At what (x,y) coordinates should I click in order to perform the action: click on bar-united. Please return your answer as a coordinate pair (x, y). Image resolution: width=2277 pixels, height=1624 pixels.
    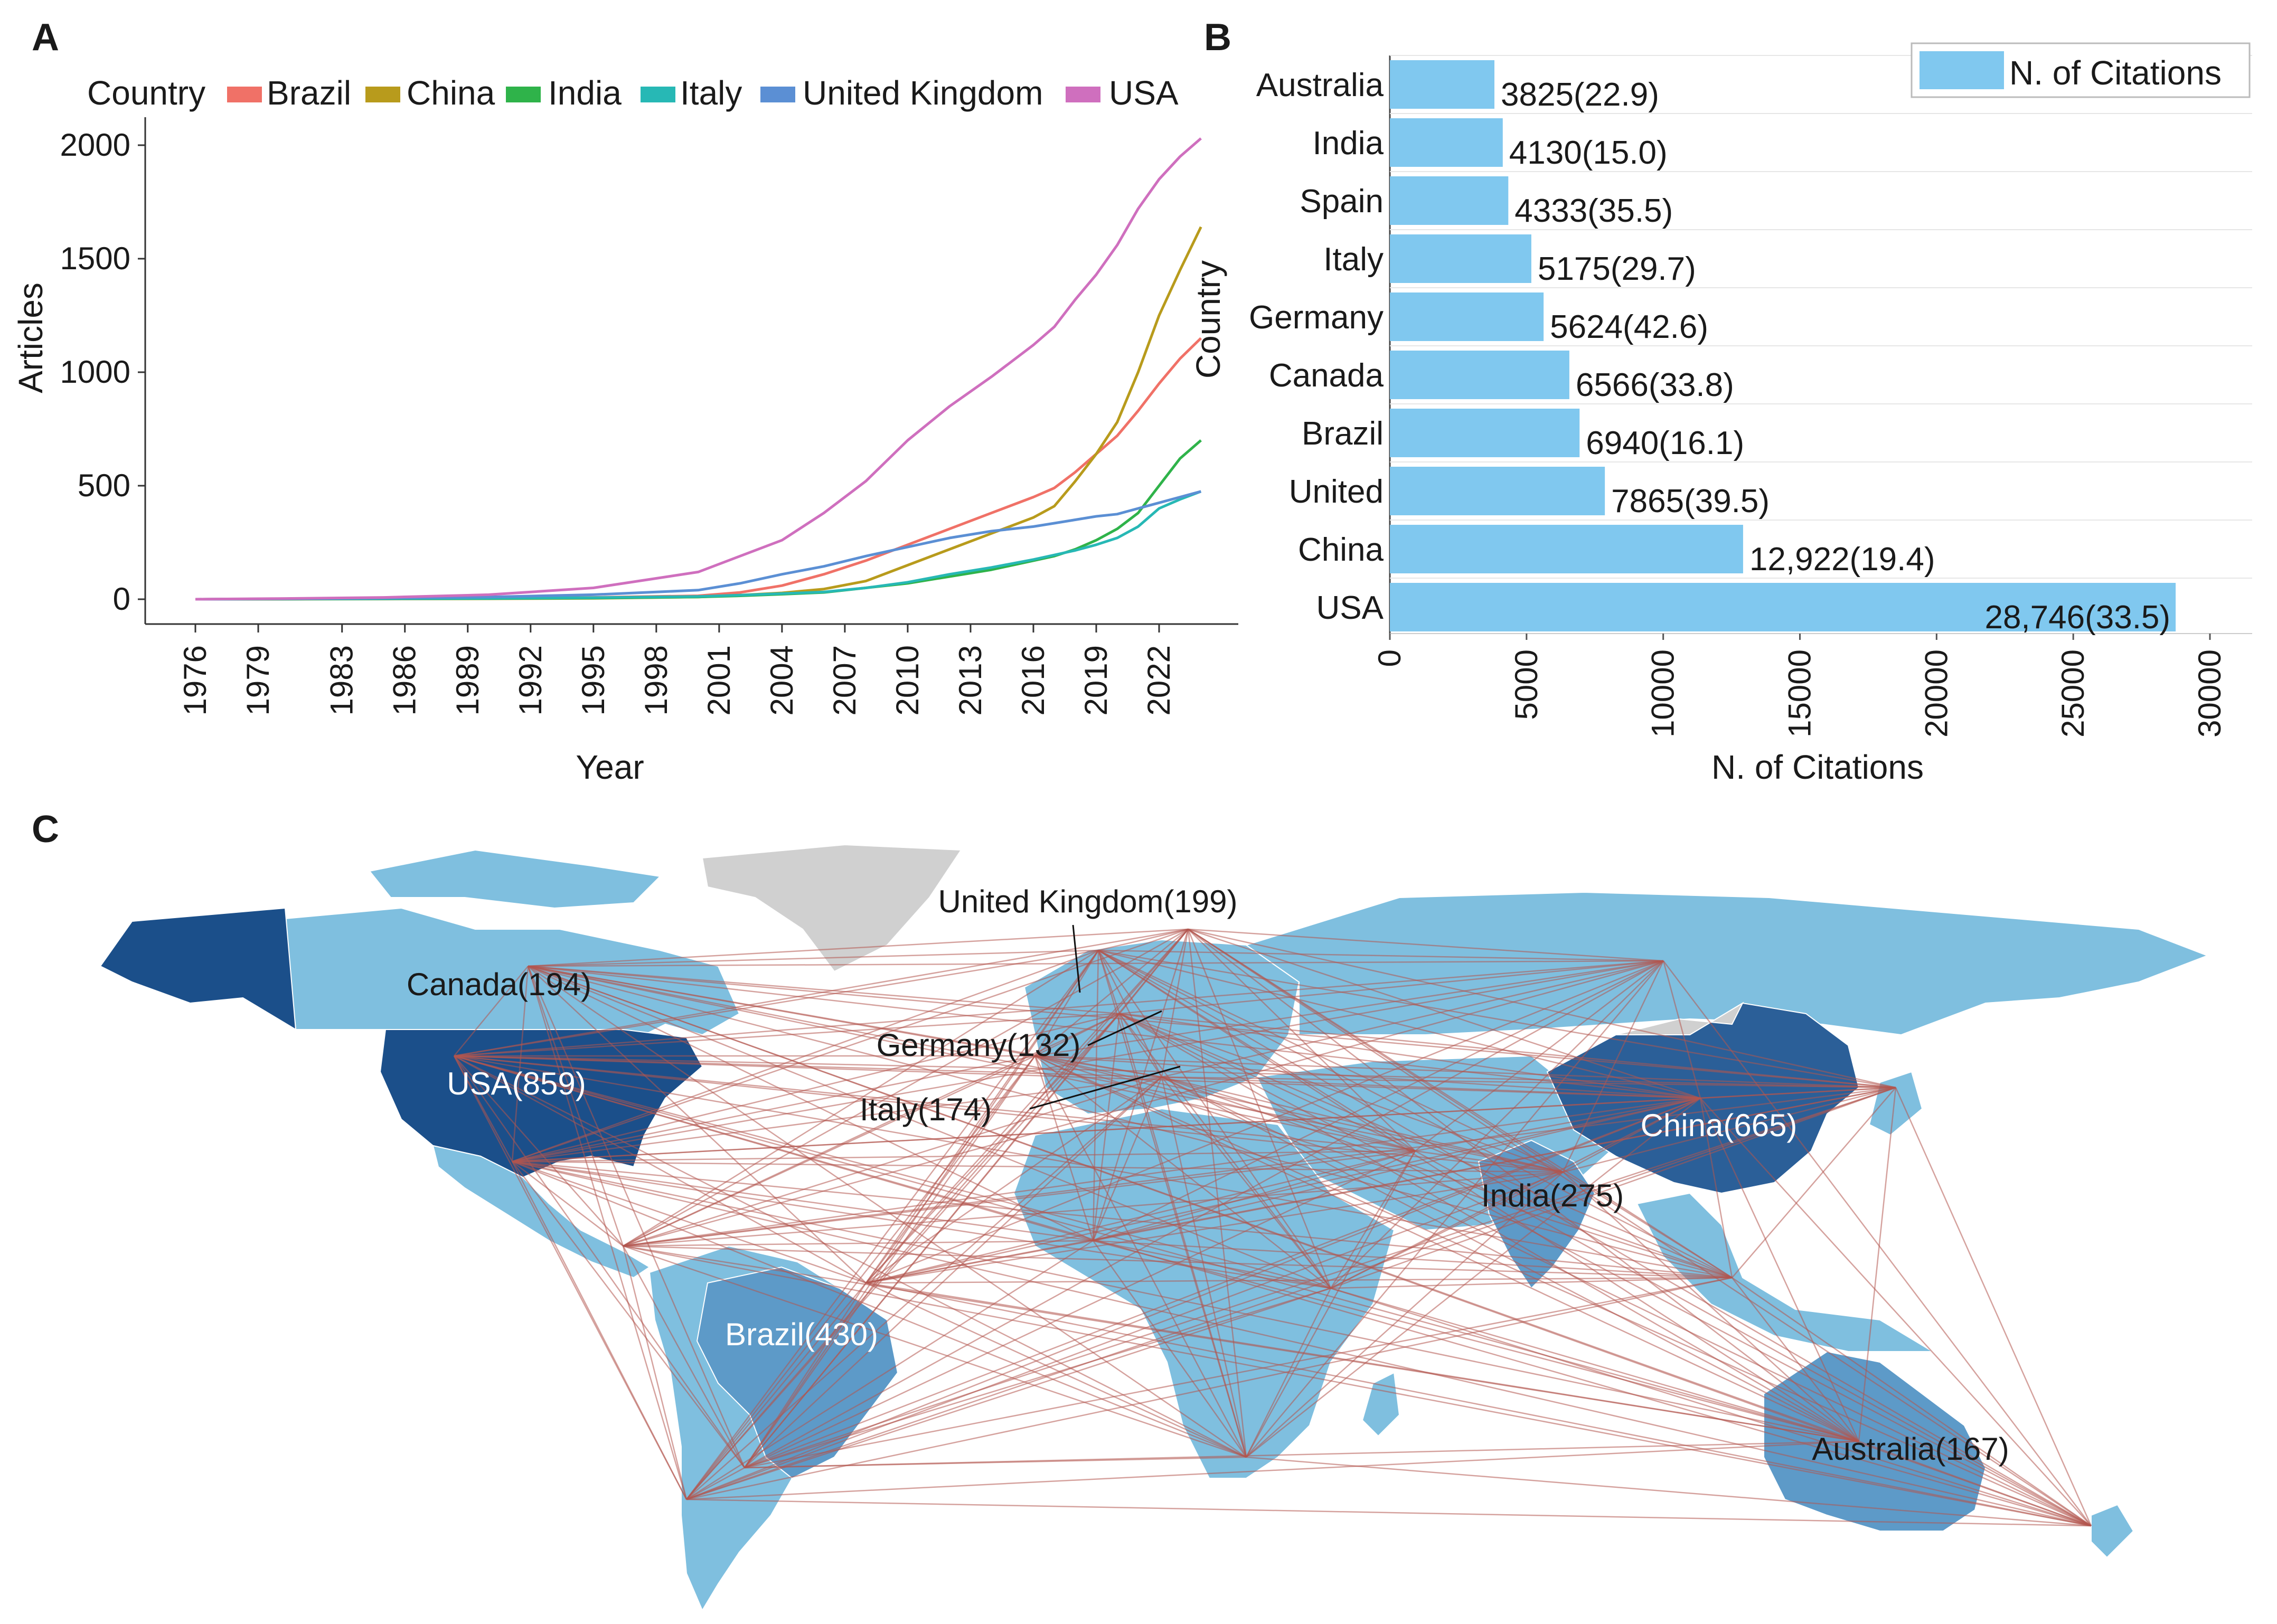
    Looking at the image, I should click on (1497, 491).